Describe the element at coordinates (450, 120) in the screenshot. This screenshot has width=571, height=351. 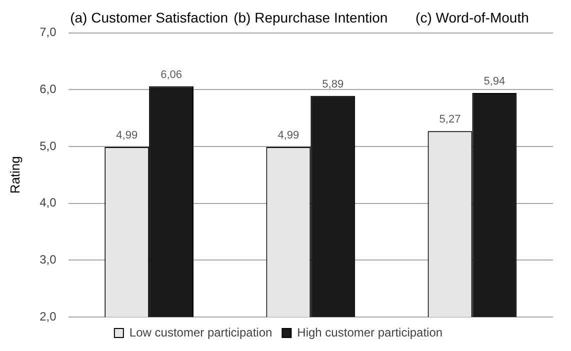
I see `data-label: 5,27` at that location.